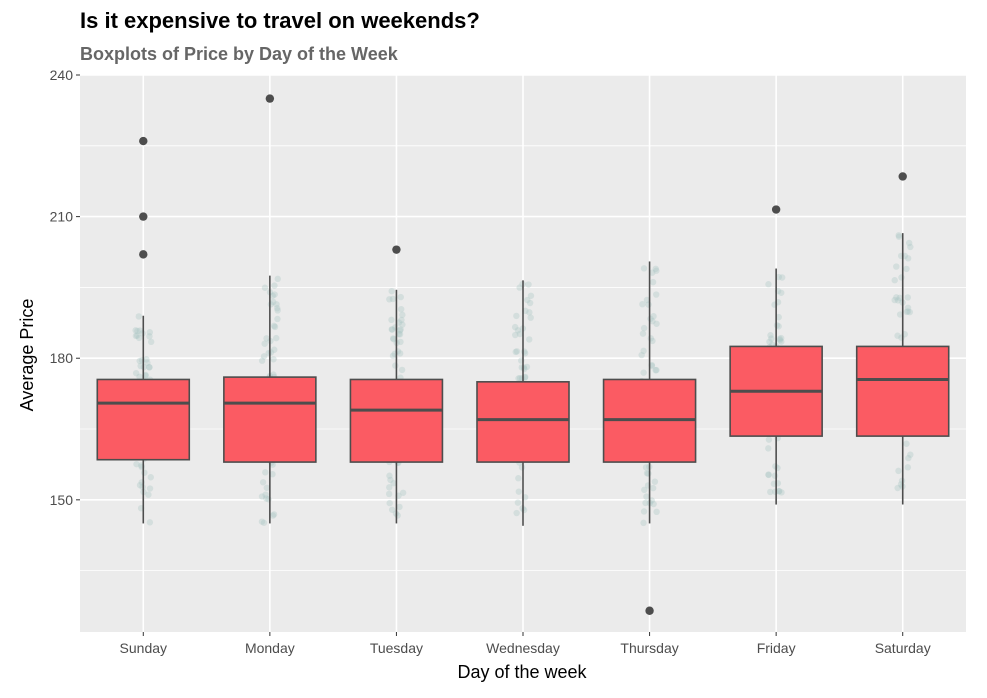 The image size is (987, 698). What do you see at coordinates (65, 287) in the screenshot?
I see `y-axis-ticks: 150 180 210 240` at bounding box center [65, 287].